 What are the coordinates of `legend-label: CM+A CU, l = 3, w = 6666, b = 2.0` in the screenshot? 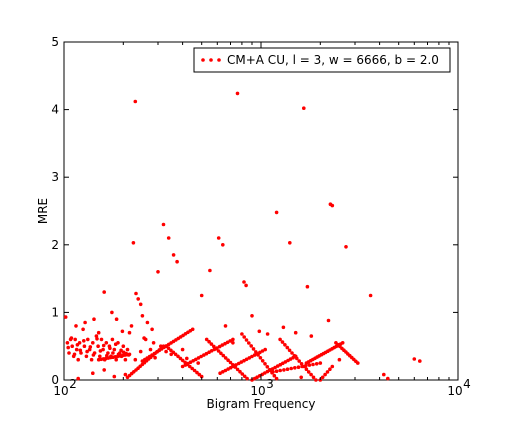 It's located at (333, 60).